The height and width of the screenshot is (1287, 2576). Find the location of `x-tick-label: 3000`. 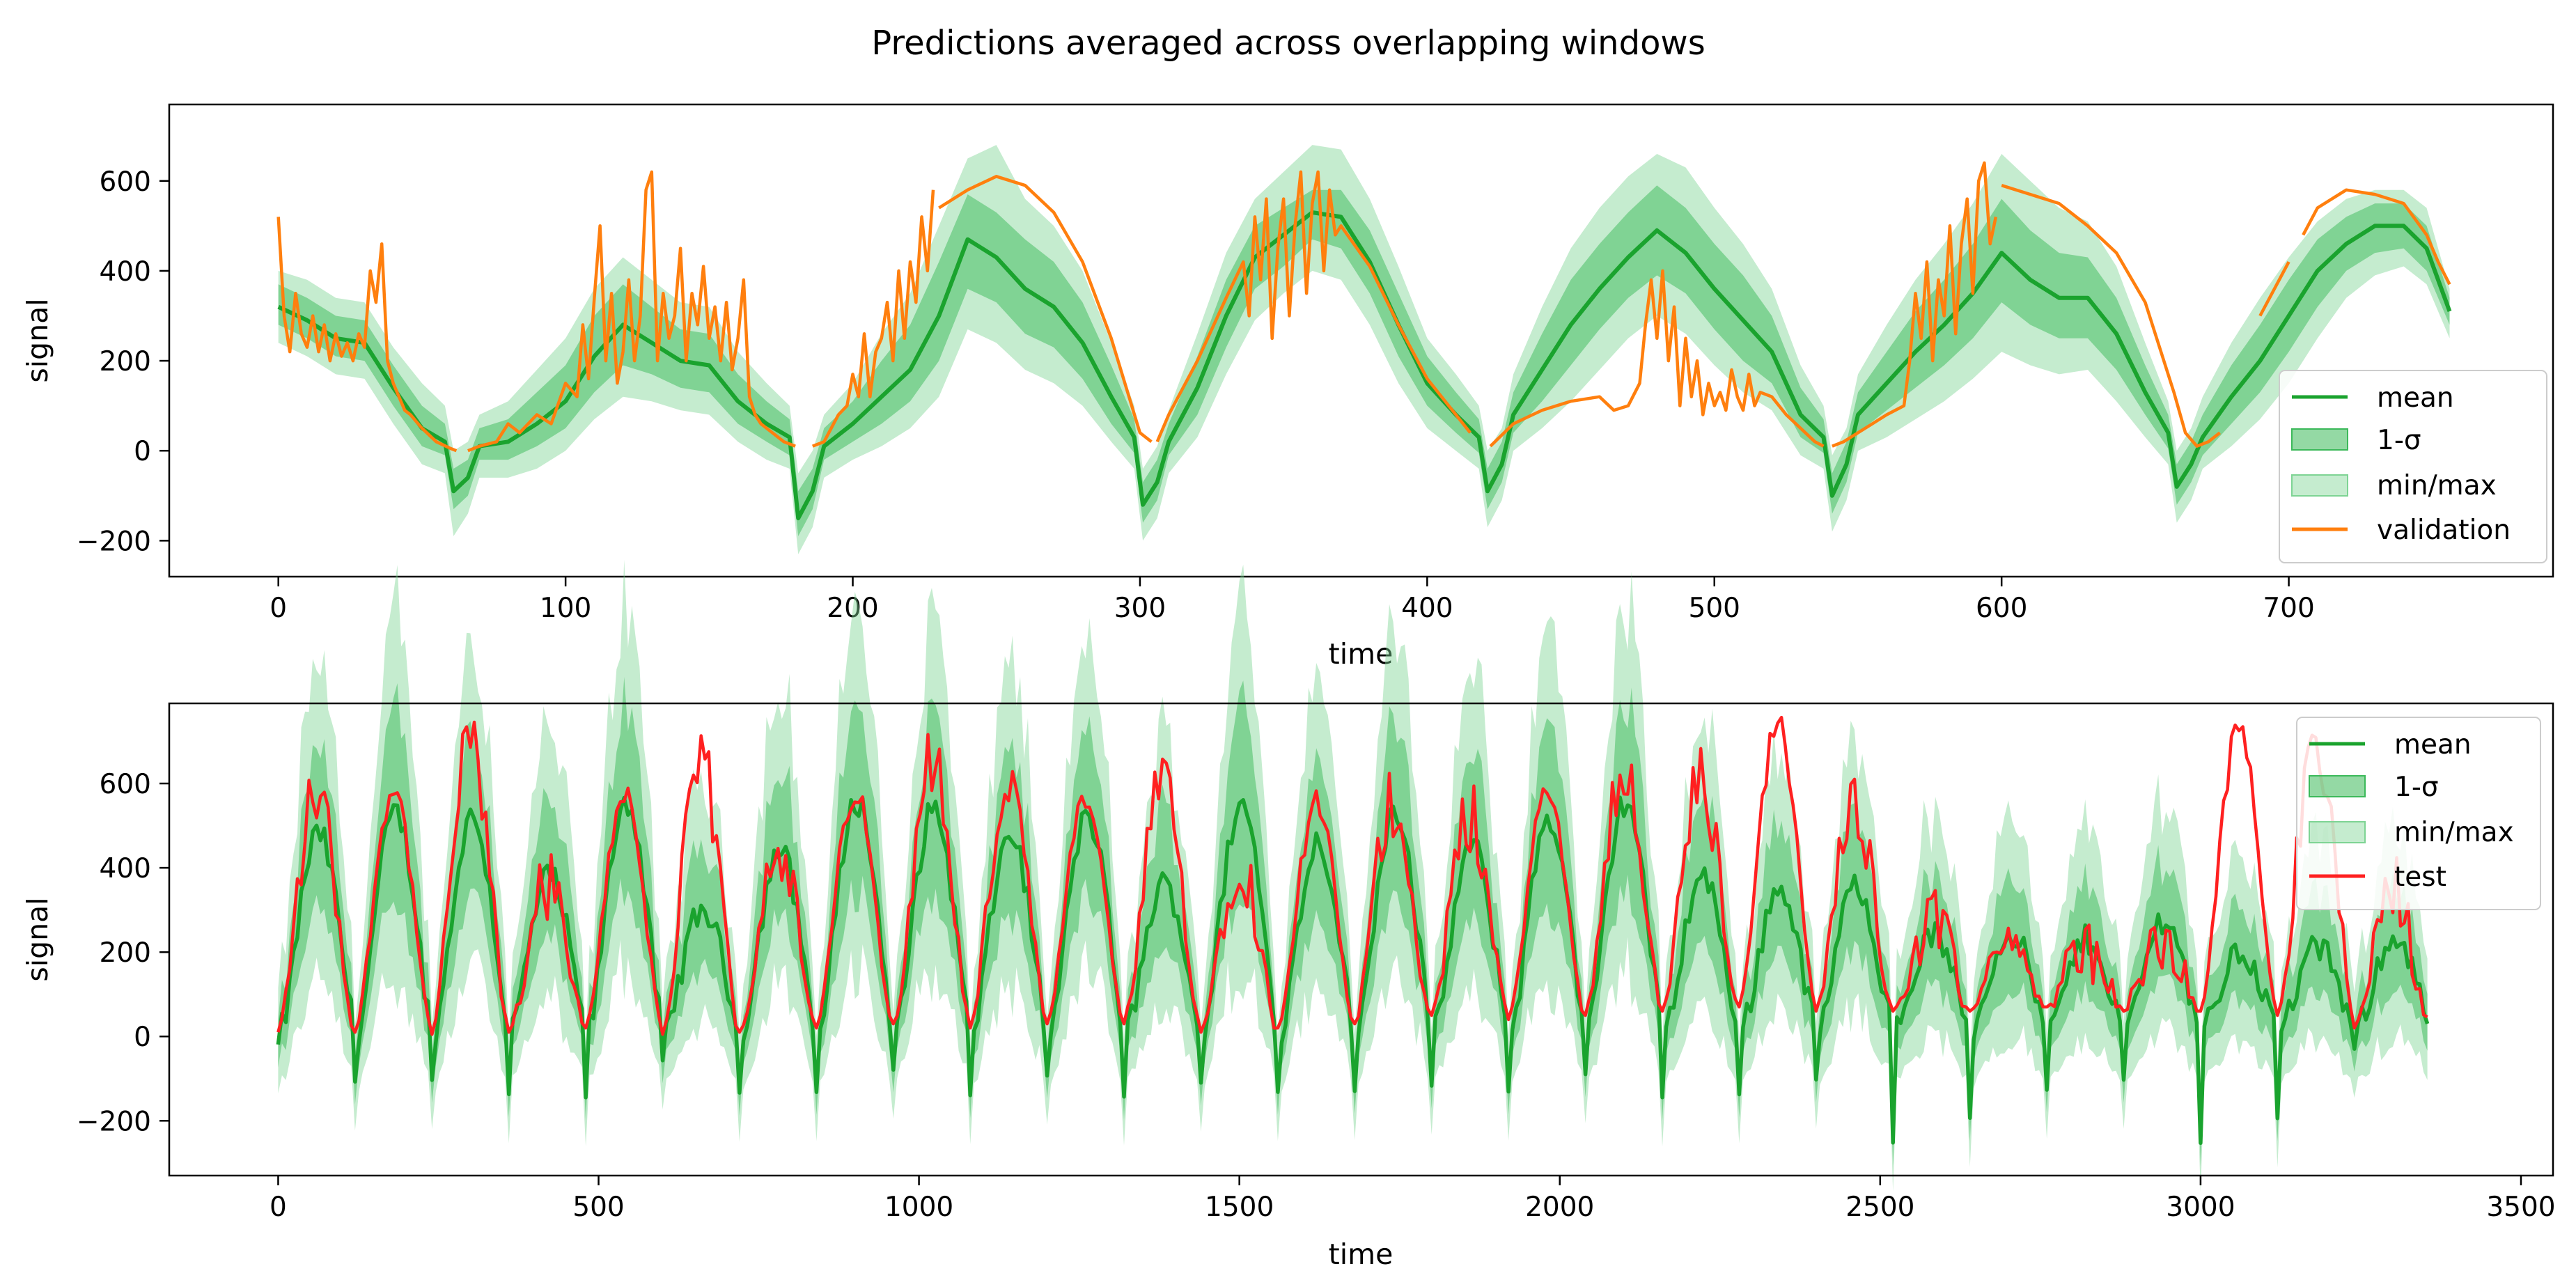

x-tick-label: 3000 is located at coordinates (2200, 1207).